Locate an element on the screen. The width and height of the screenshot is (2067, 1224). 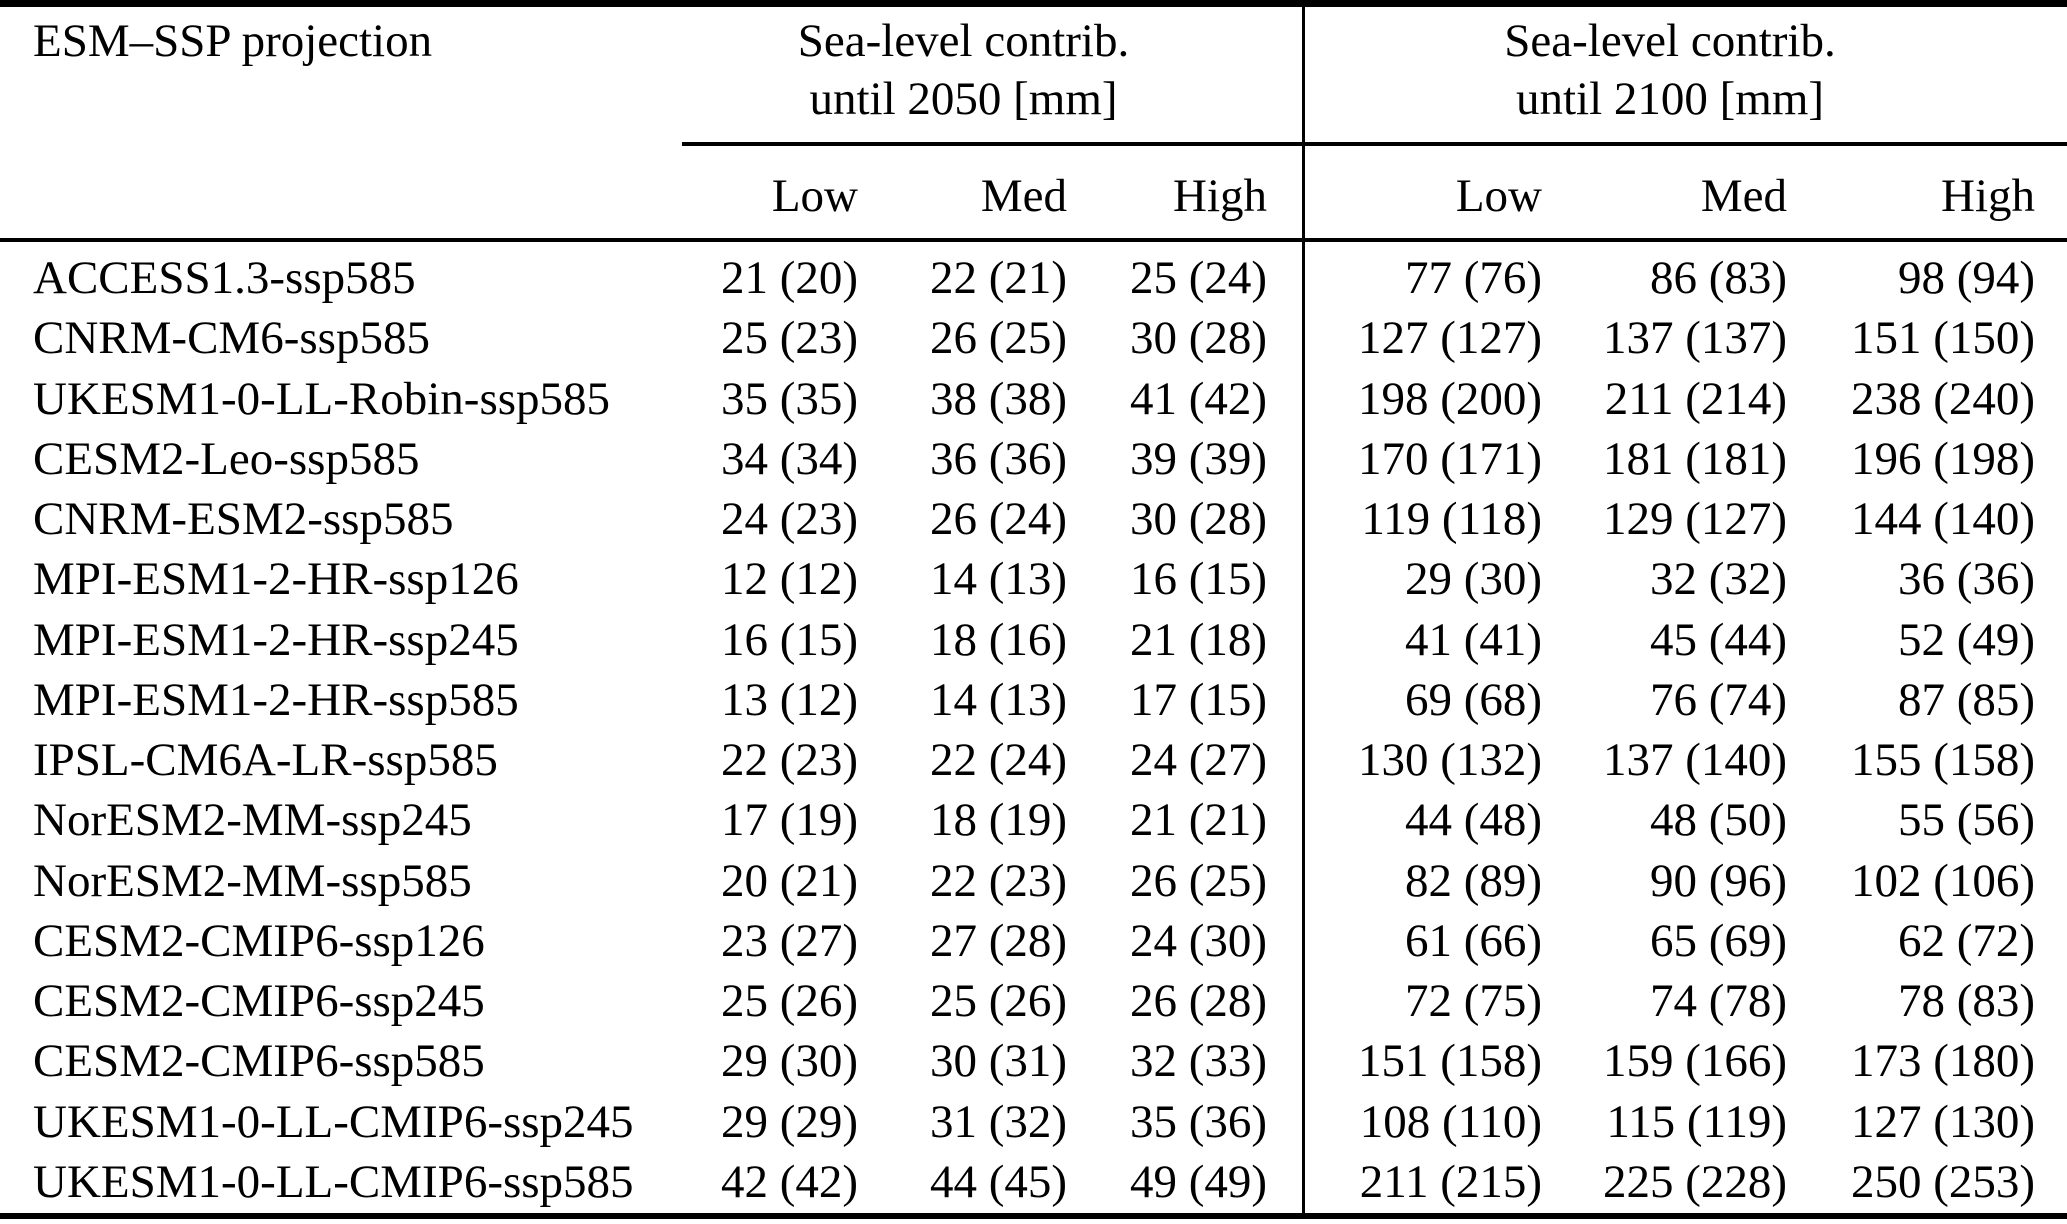
cell-2050-high: 39 (39) is located at coordinates (1198, 458).